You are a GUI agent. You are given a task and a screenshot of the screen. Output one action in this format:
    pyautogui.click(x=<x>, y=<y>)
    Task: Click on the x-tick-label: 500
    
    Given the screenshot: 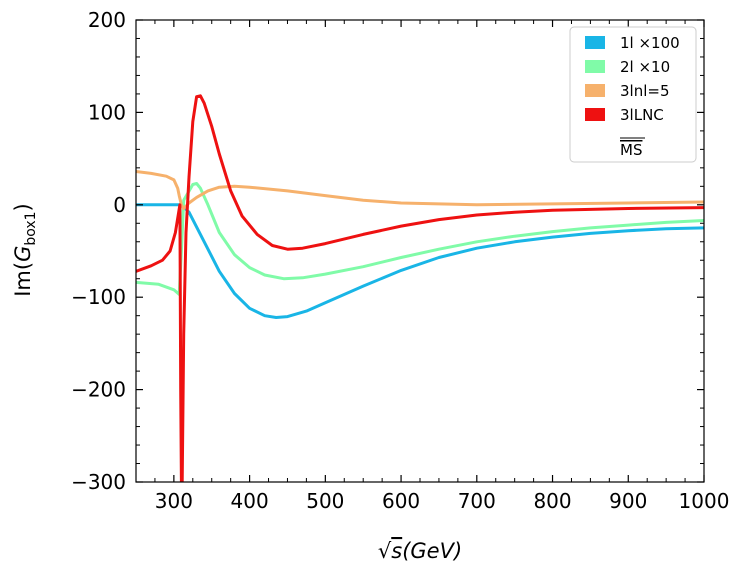 What is the action you would take?
    pyautogui.click(x=325, y=501)
    